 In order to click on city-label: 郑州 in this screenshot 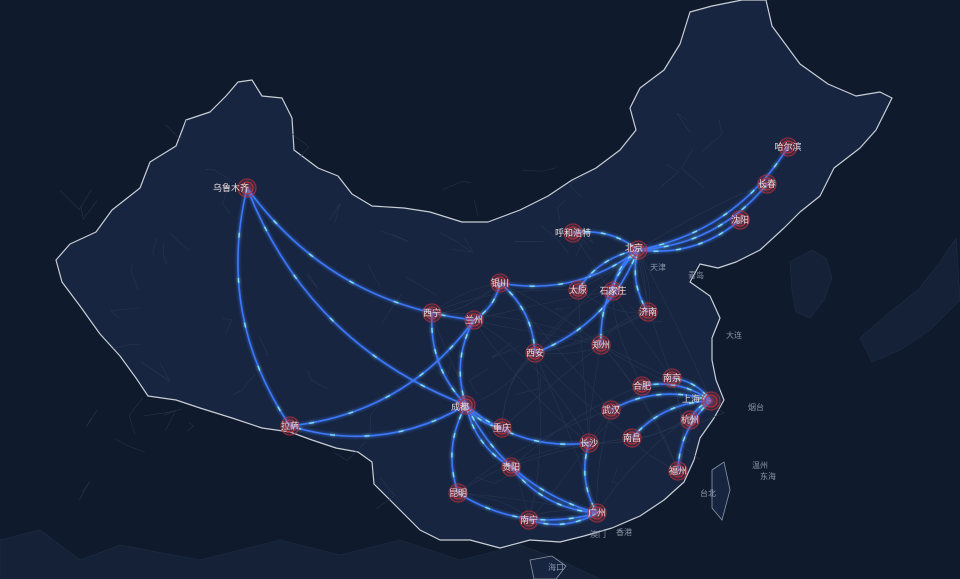, I will do `click(601, 345)`.